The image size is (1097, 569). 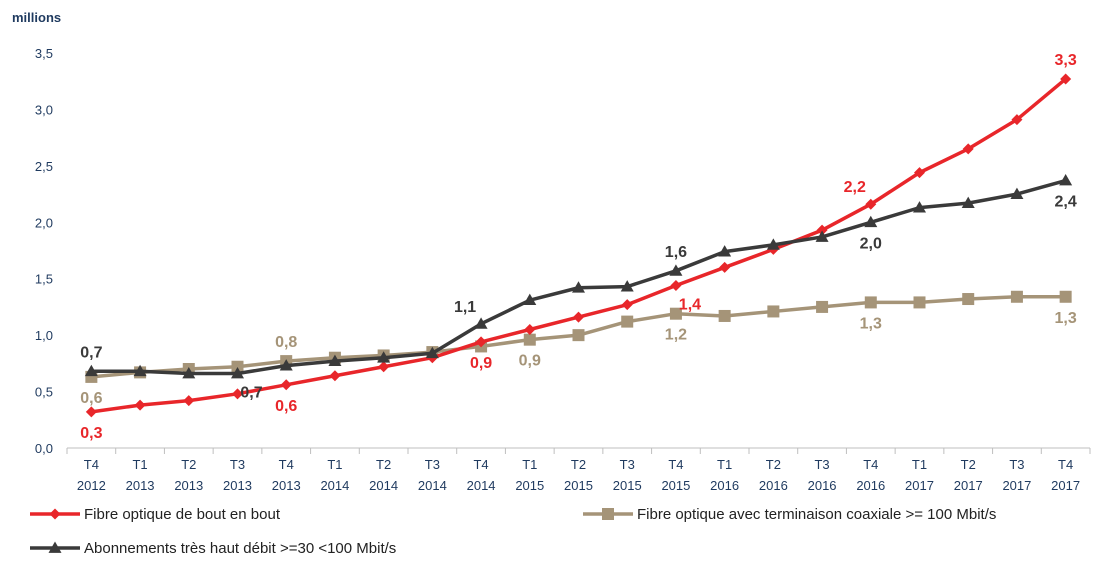 I want to click on legend-label: Fibre optique de bout en bout, so click(x=182, y=514).